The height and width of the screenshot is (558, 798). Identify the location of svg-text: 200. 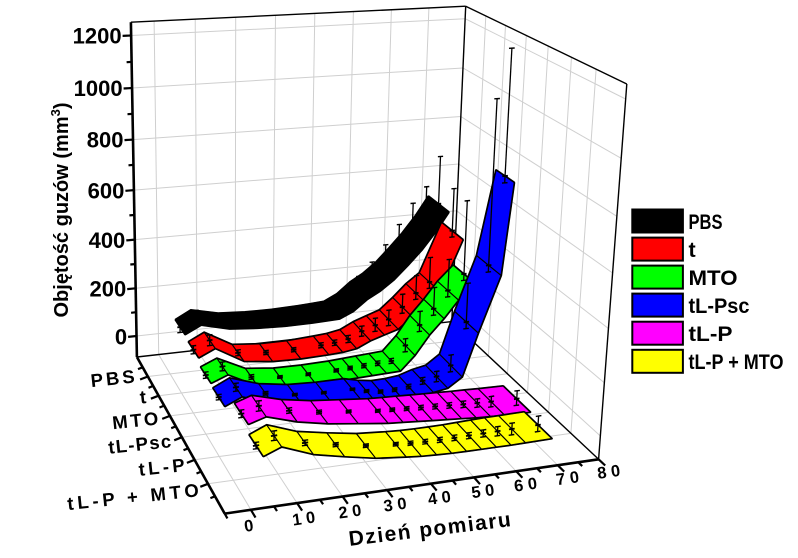
(107, 289).